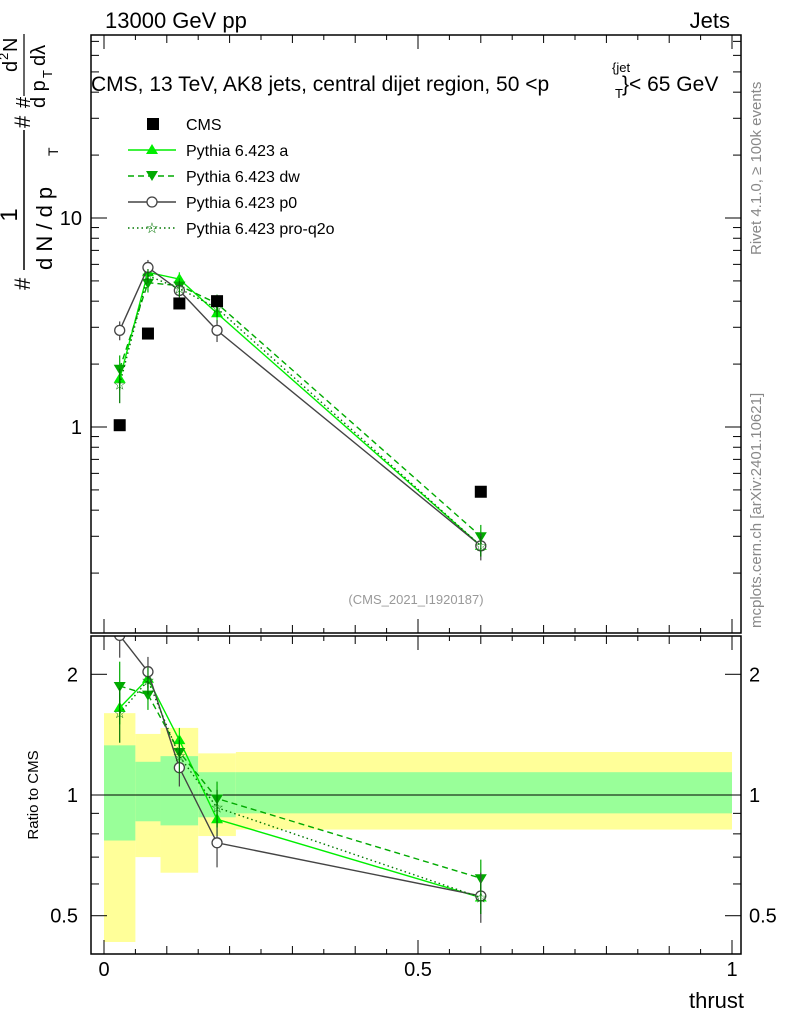 This screenshot has width=786, height=1024. What do you see at coordinates (72, 796) in the screenshot?
I see `y-tick-label-ratio-left: 1` at bounding box center [72, 796].